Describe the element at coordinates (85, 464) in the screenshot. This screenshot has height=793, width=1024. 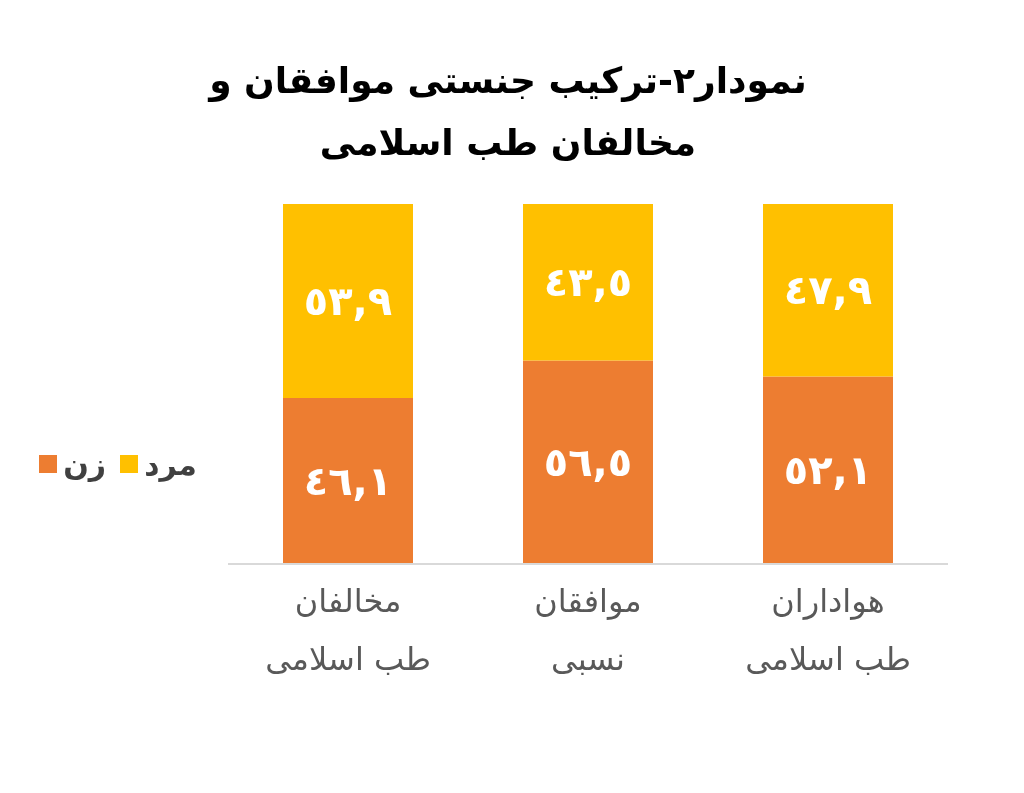
I see `legend-label: زن` at that location.